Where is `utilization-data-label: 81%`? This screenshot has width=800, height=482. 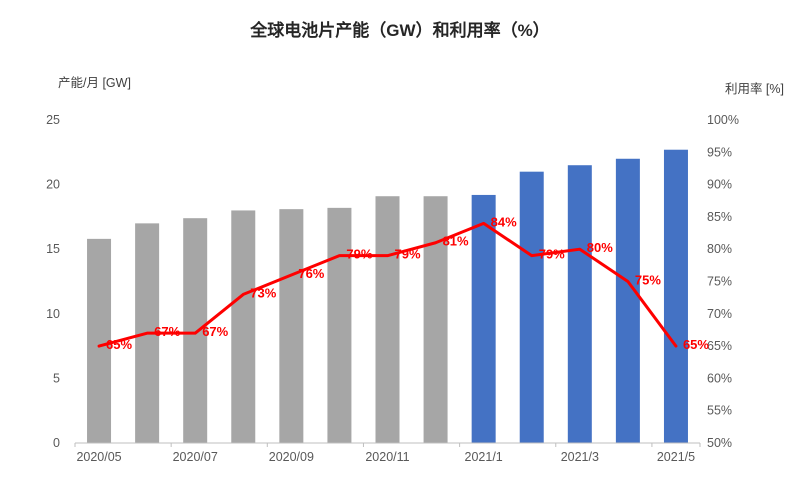 utilization-data-label: 81% is located at coordinates (456, 241).